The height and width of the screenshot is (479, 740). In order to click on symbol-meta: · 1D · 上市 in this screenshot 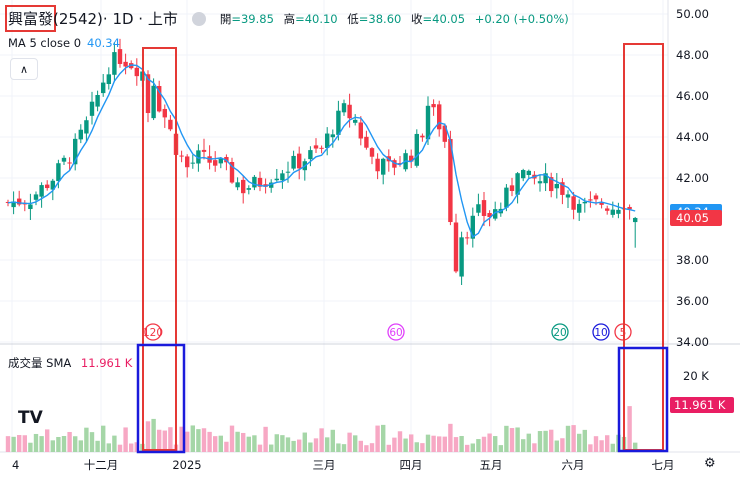, I will do `click(140, 19)`.